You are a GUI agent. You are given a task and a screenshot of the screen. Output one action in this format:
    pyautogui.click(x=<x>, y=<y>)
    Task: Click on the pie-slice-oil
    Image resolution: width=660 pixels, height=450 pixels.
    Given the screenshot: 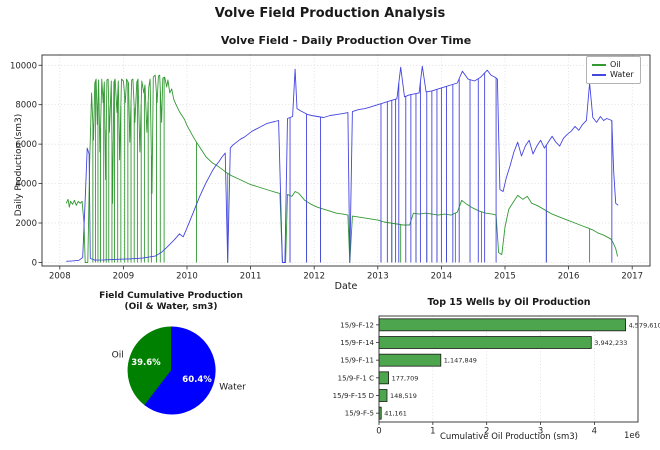 What is the action you would take?
    pyautogui.click(x=149, y=366)
    